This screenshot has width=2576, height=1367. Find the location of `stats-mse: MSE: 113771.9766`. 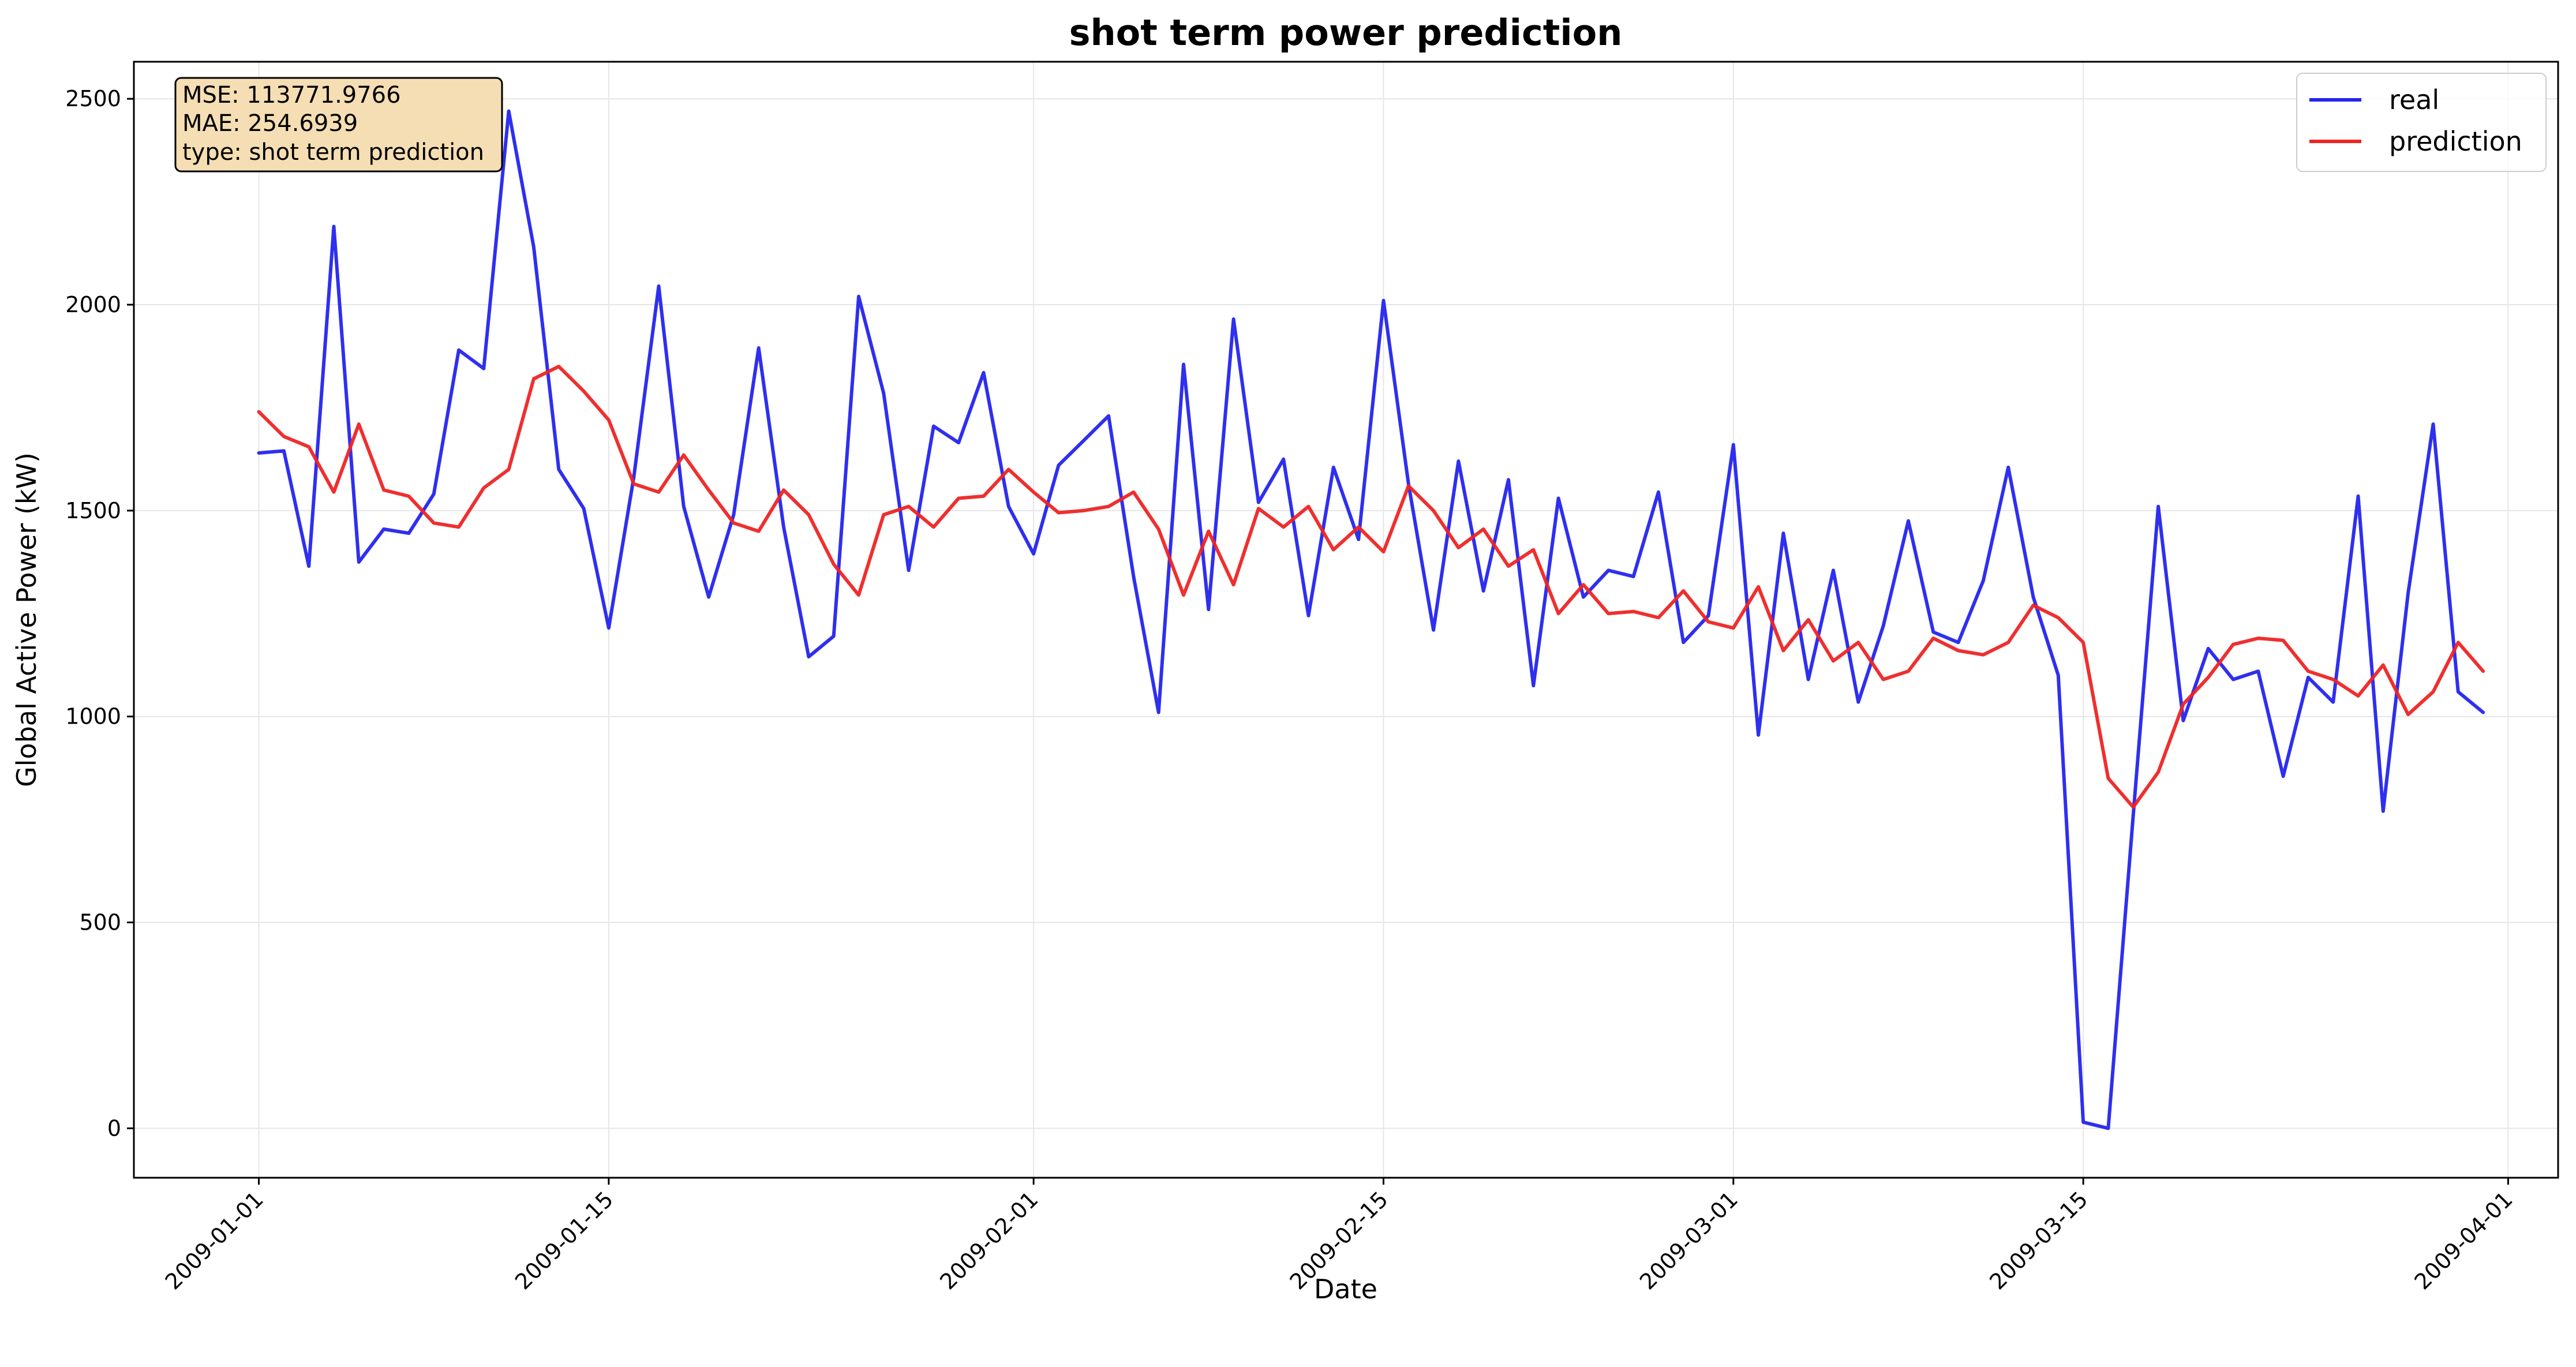

stats-mse: MSE: 113771.9766 is located at coordinates (291, 95).